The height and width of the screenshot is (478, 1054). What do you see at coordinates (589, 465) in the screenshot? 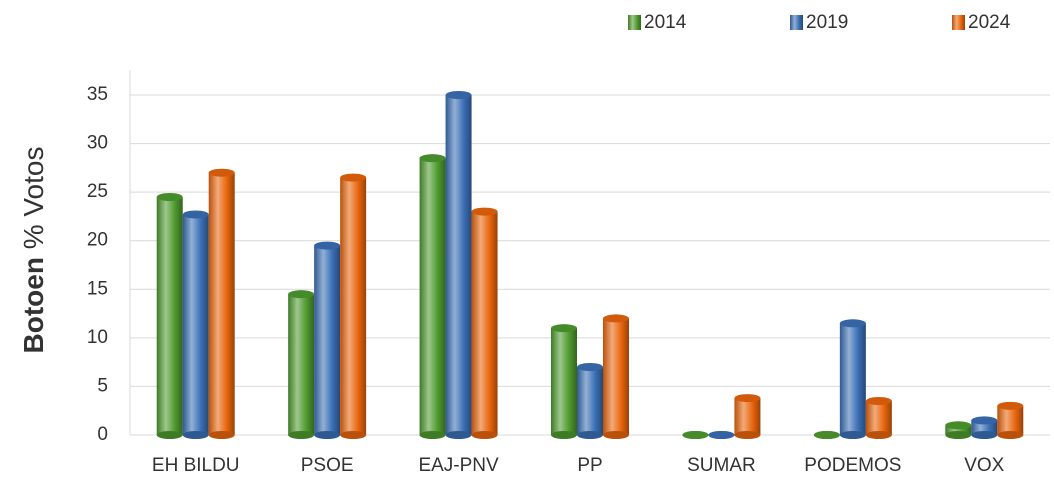
I see `x-tick-label: PP` at bounding box center [589, 465].